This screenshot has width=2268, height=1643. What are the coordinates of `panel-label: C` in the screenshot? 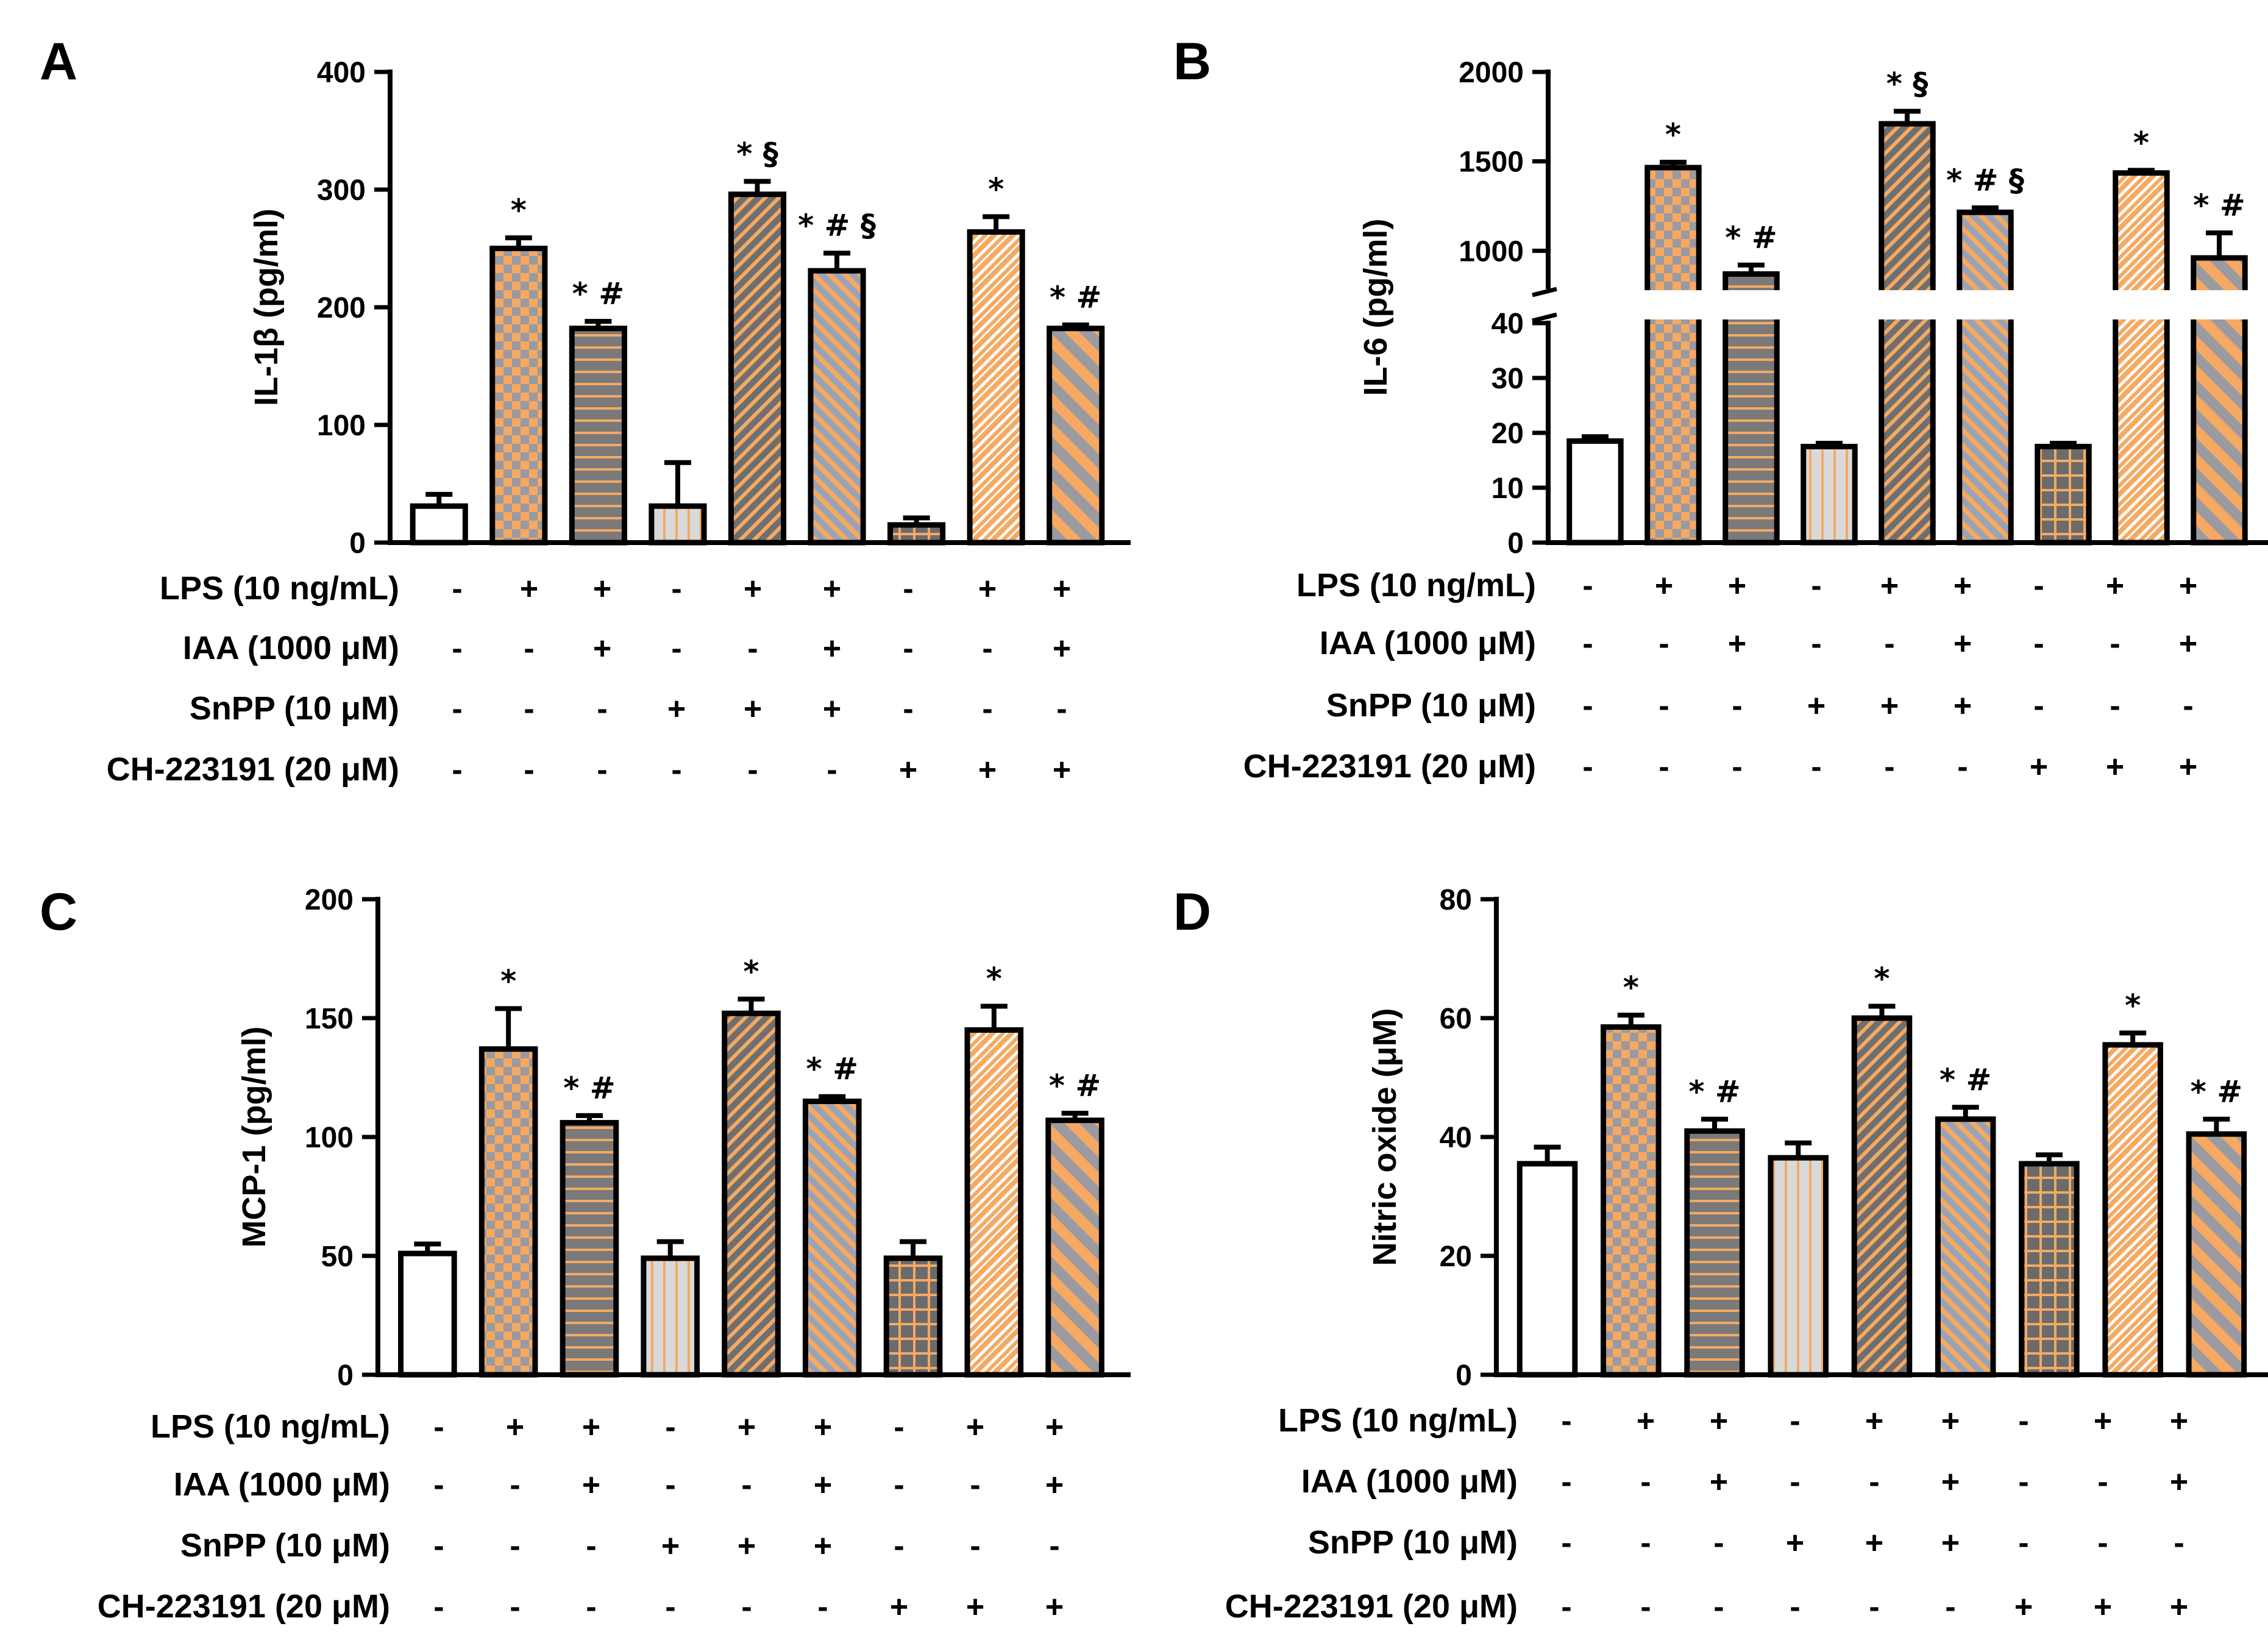 It's located at (58, 912).